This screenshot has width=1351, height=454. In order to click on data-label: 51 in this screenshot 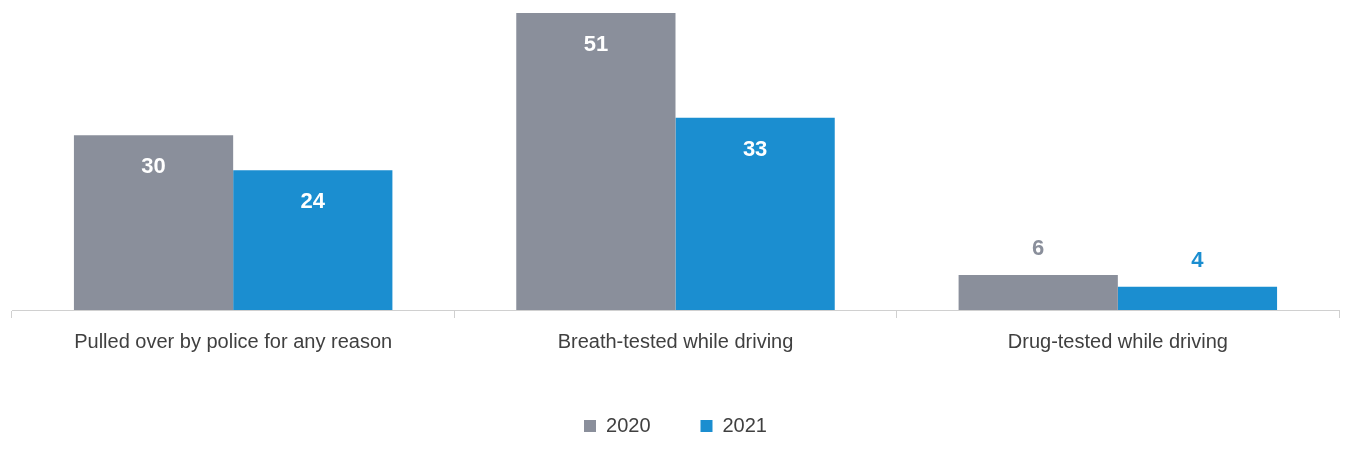, I will do `click(596, 44)`.